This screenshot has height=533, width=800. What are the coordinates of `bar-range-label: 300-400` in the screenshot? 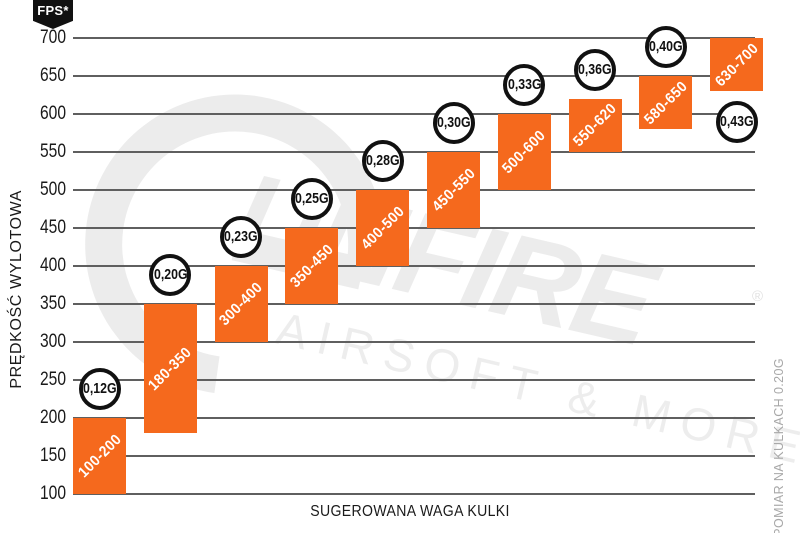 It's located at (241, 304).